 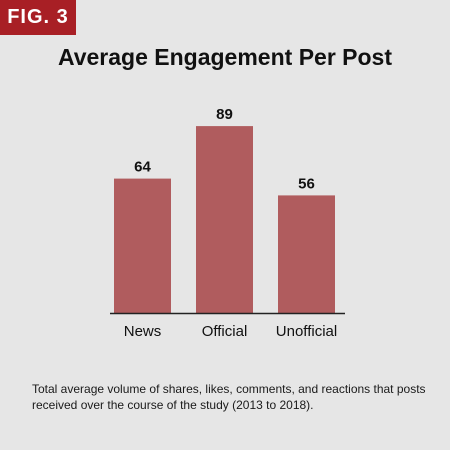 What do you see at coordinates (306, 183) in the screenshot?
I see `data-label-unofficial: 56` at bounding box center [306, 183].